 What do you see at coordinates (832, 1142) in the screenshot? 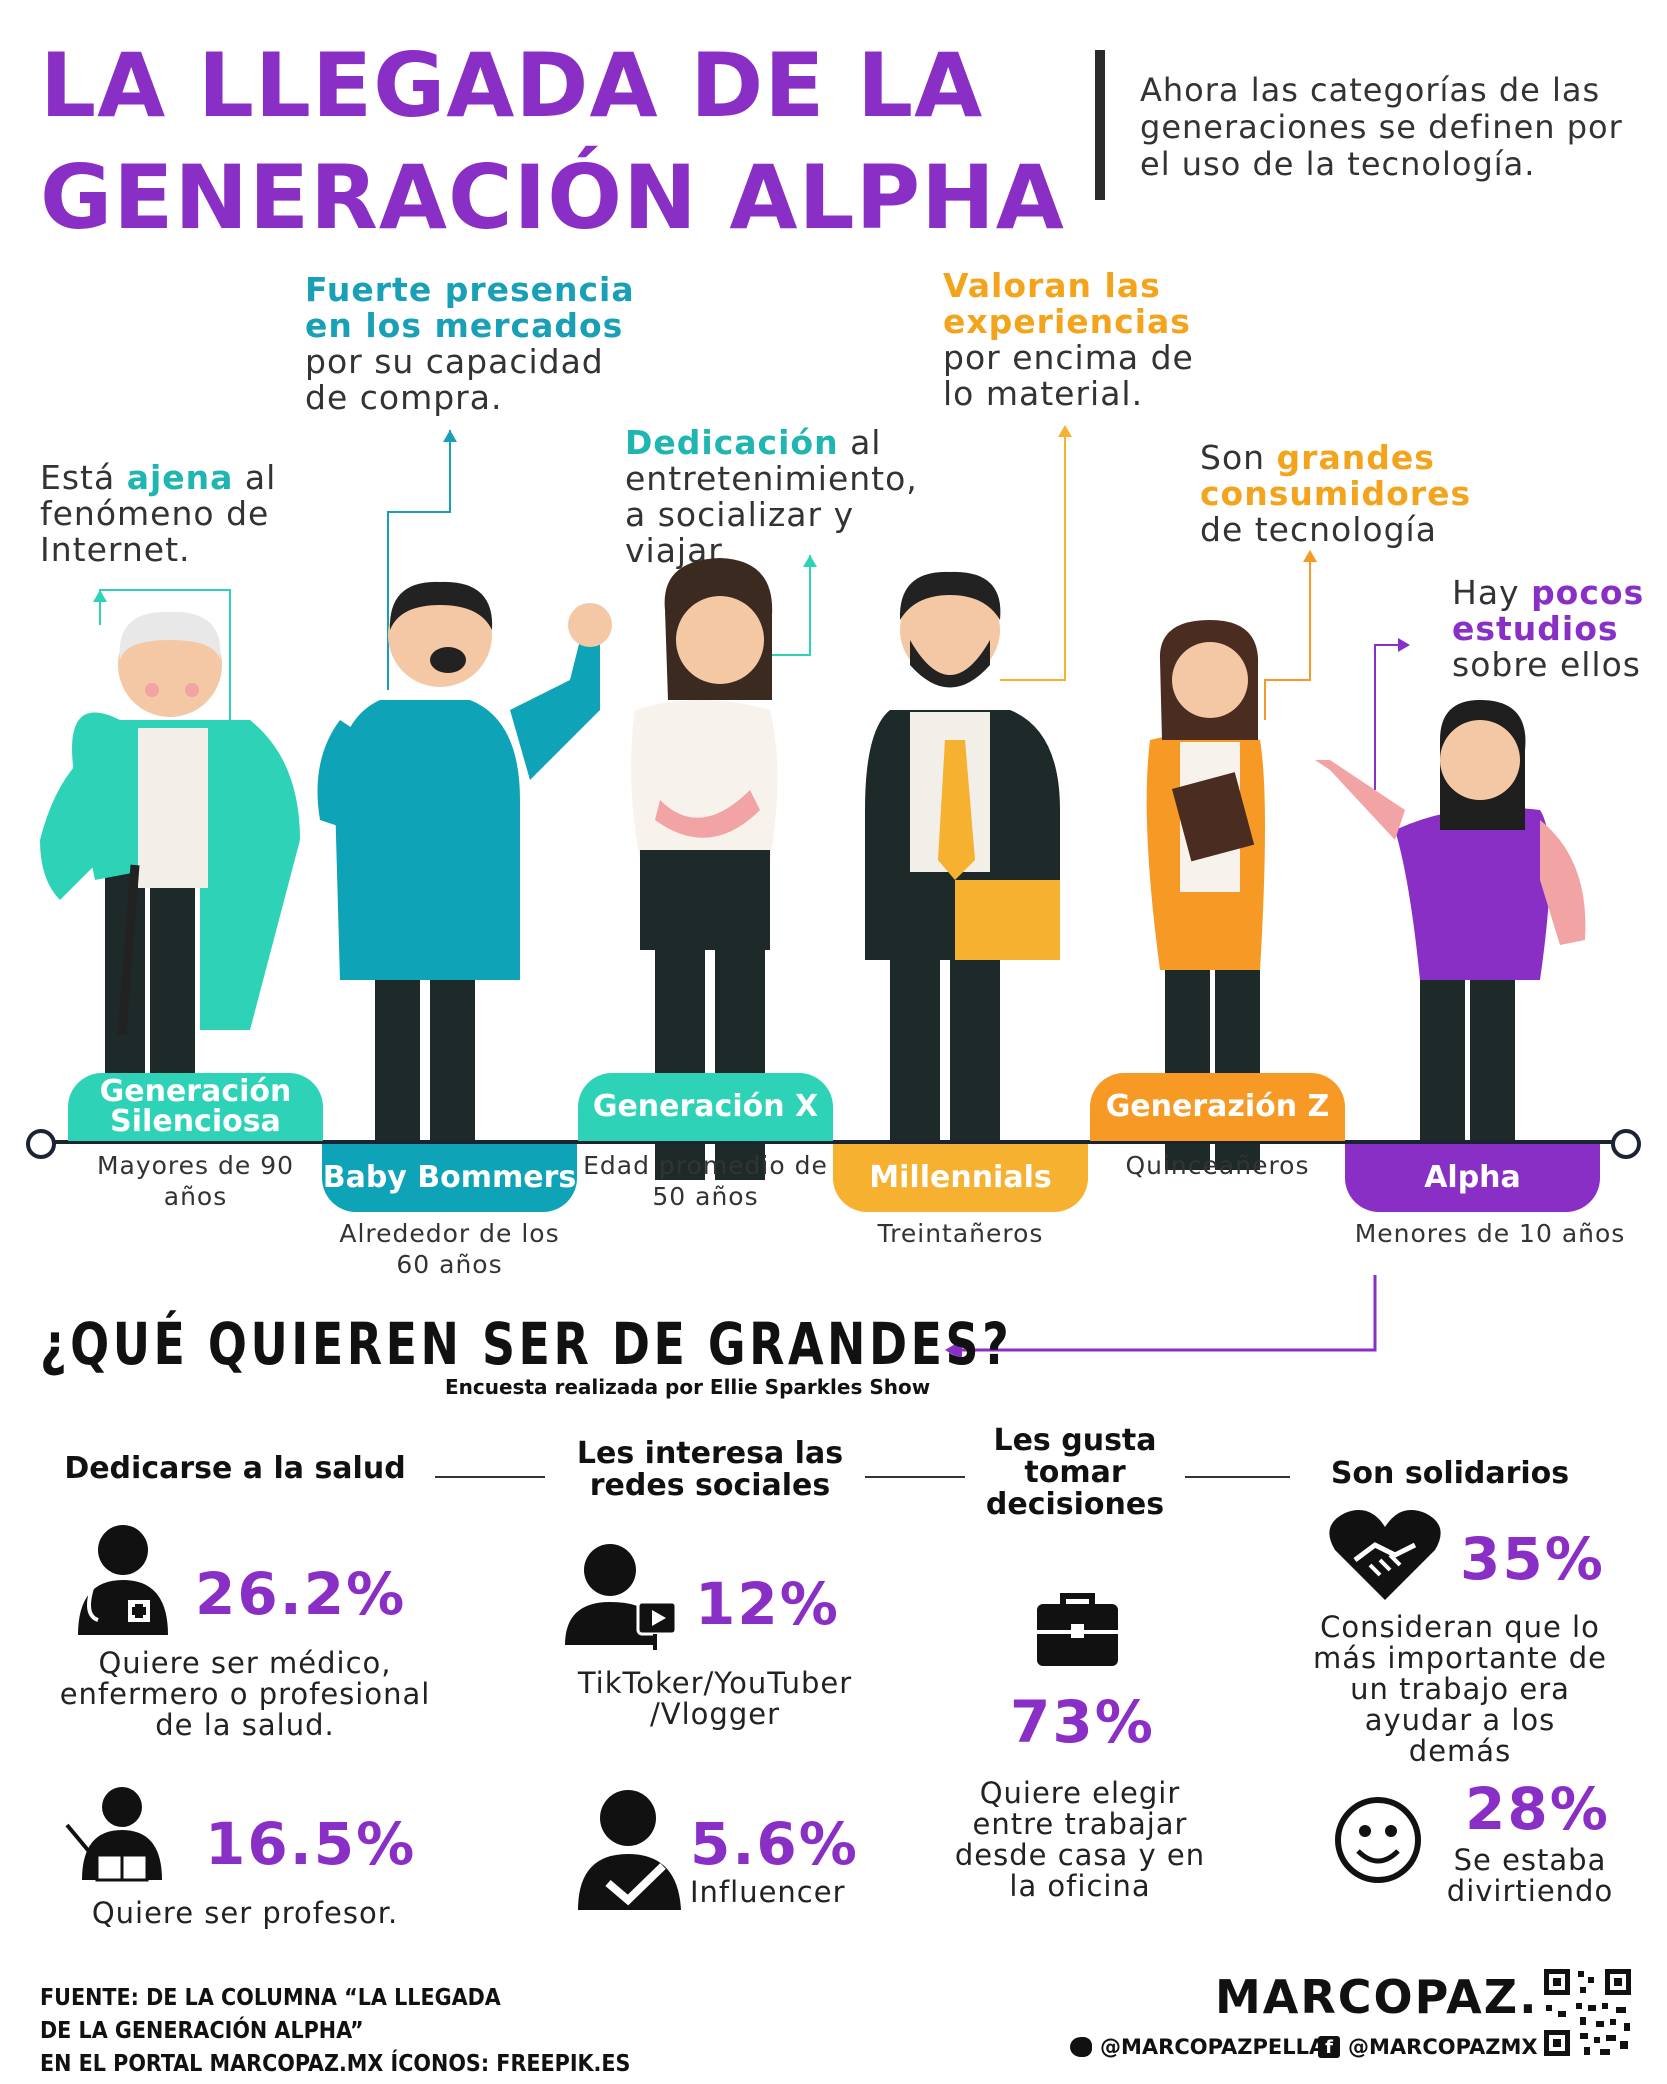
I see `timeline-line` at bounding box center [832, 1142].